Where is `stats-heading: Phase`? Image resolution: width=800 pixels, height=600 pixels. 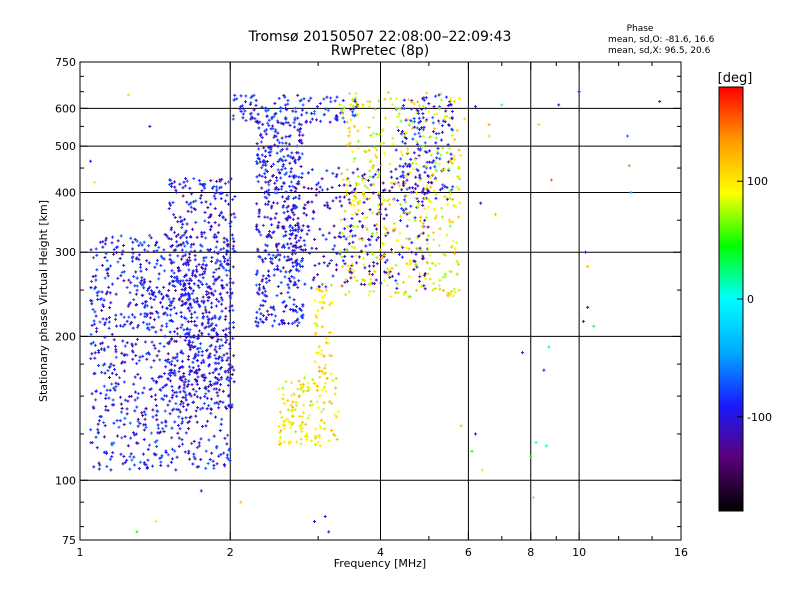 stats-heading: Phase is located at coordinates (640, 29).